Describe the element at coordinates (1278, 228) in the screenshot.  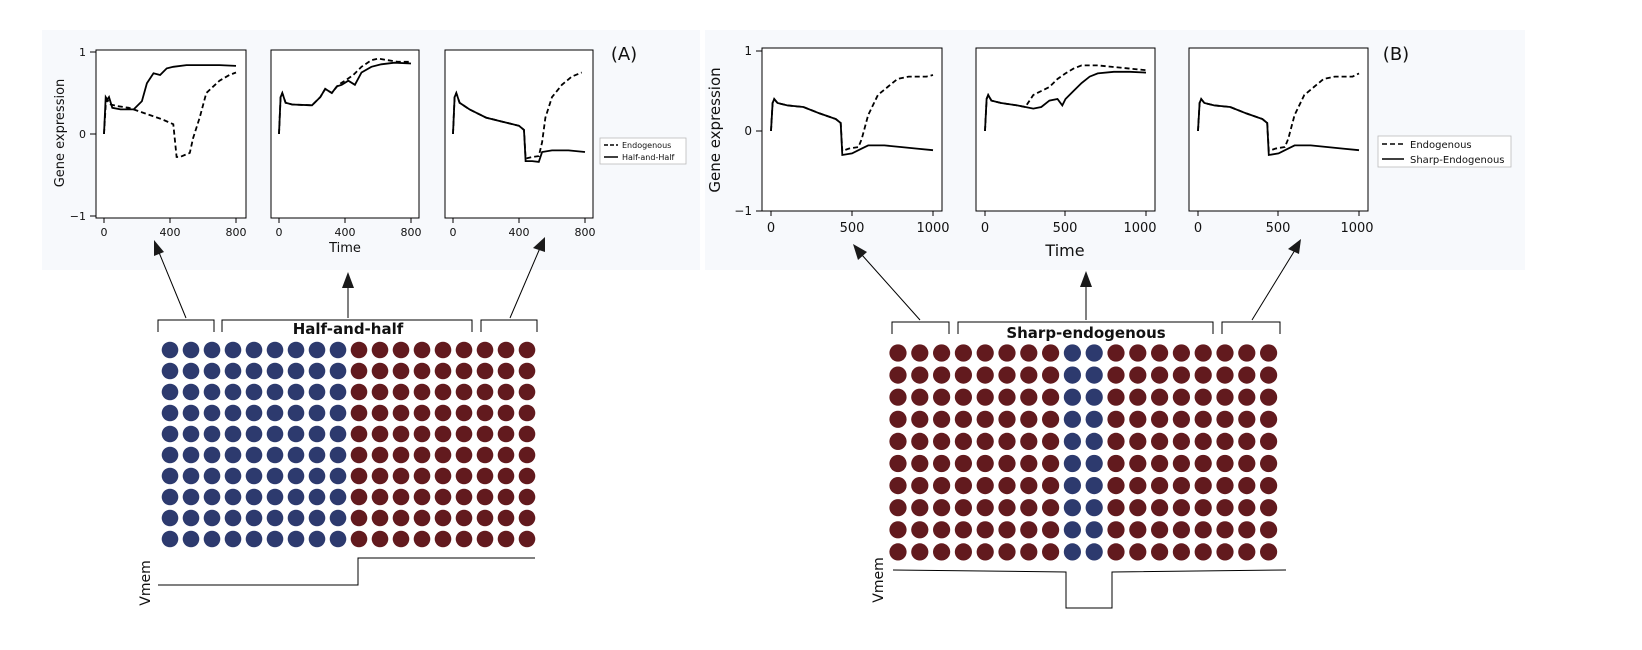
I see `b-right-xtick-1: 500` at that location.